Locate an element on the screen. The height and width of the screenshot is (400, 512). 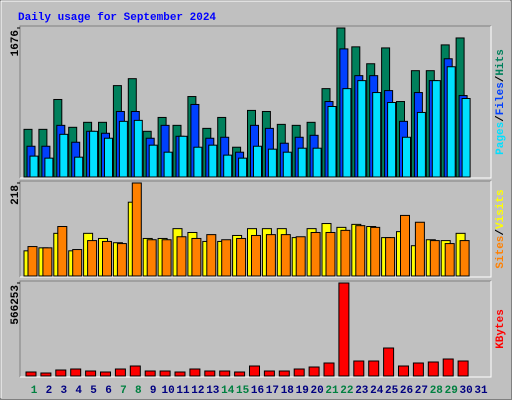
x-tick-label: 23 is located at coordinates (362, 391).